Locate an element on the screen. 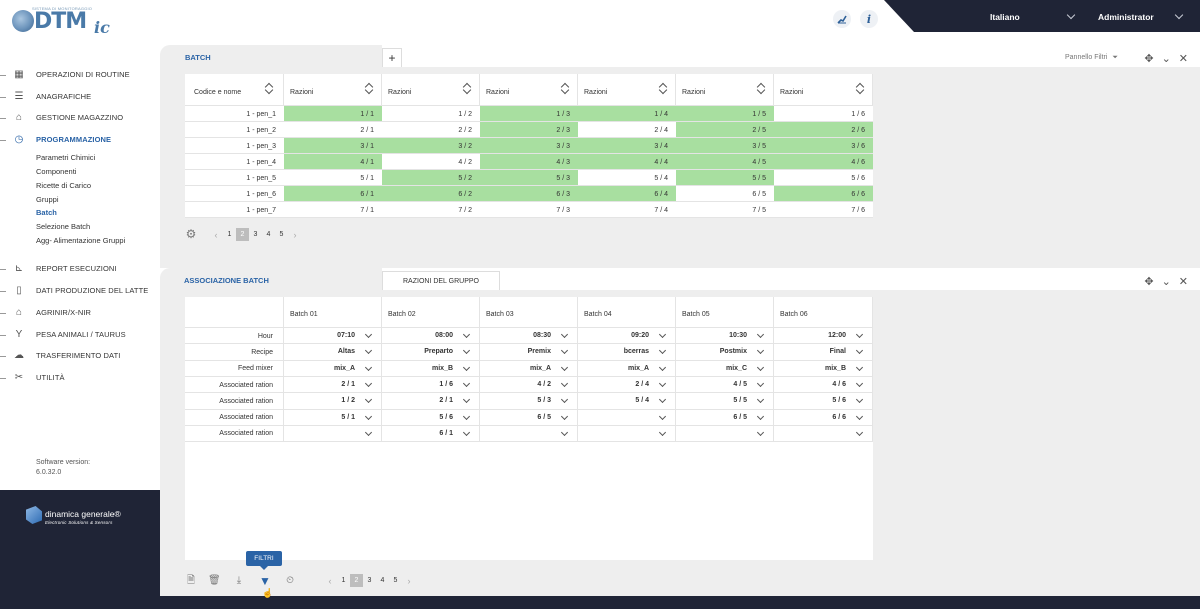  add-document-icon: 🗎 is located at coordinates (191, 580).